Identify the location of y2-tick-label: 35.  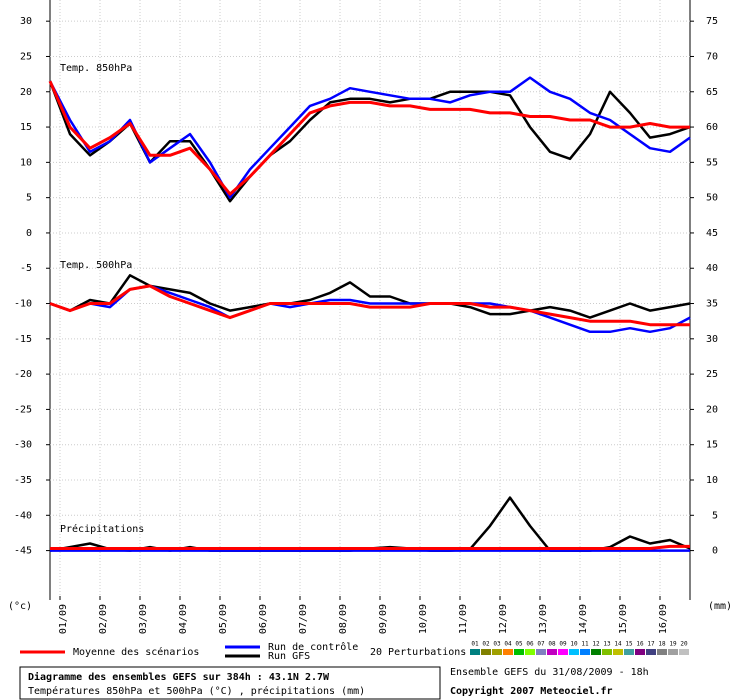
(712, 304).